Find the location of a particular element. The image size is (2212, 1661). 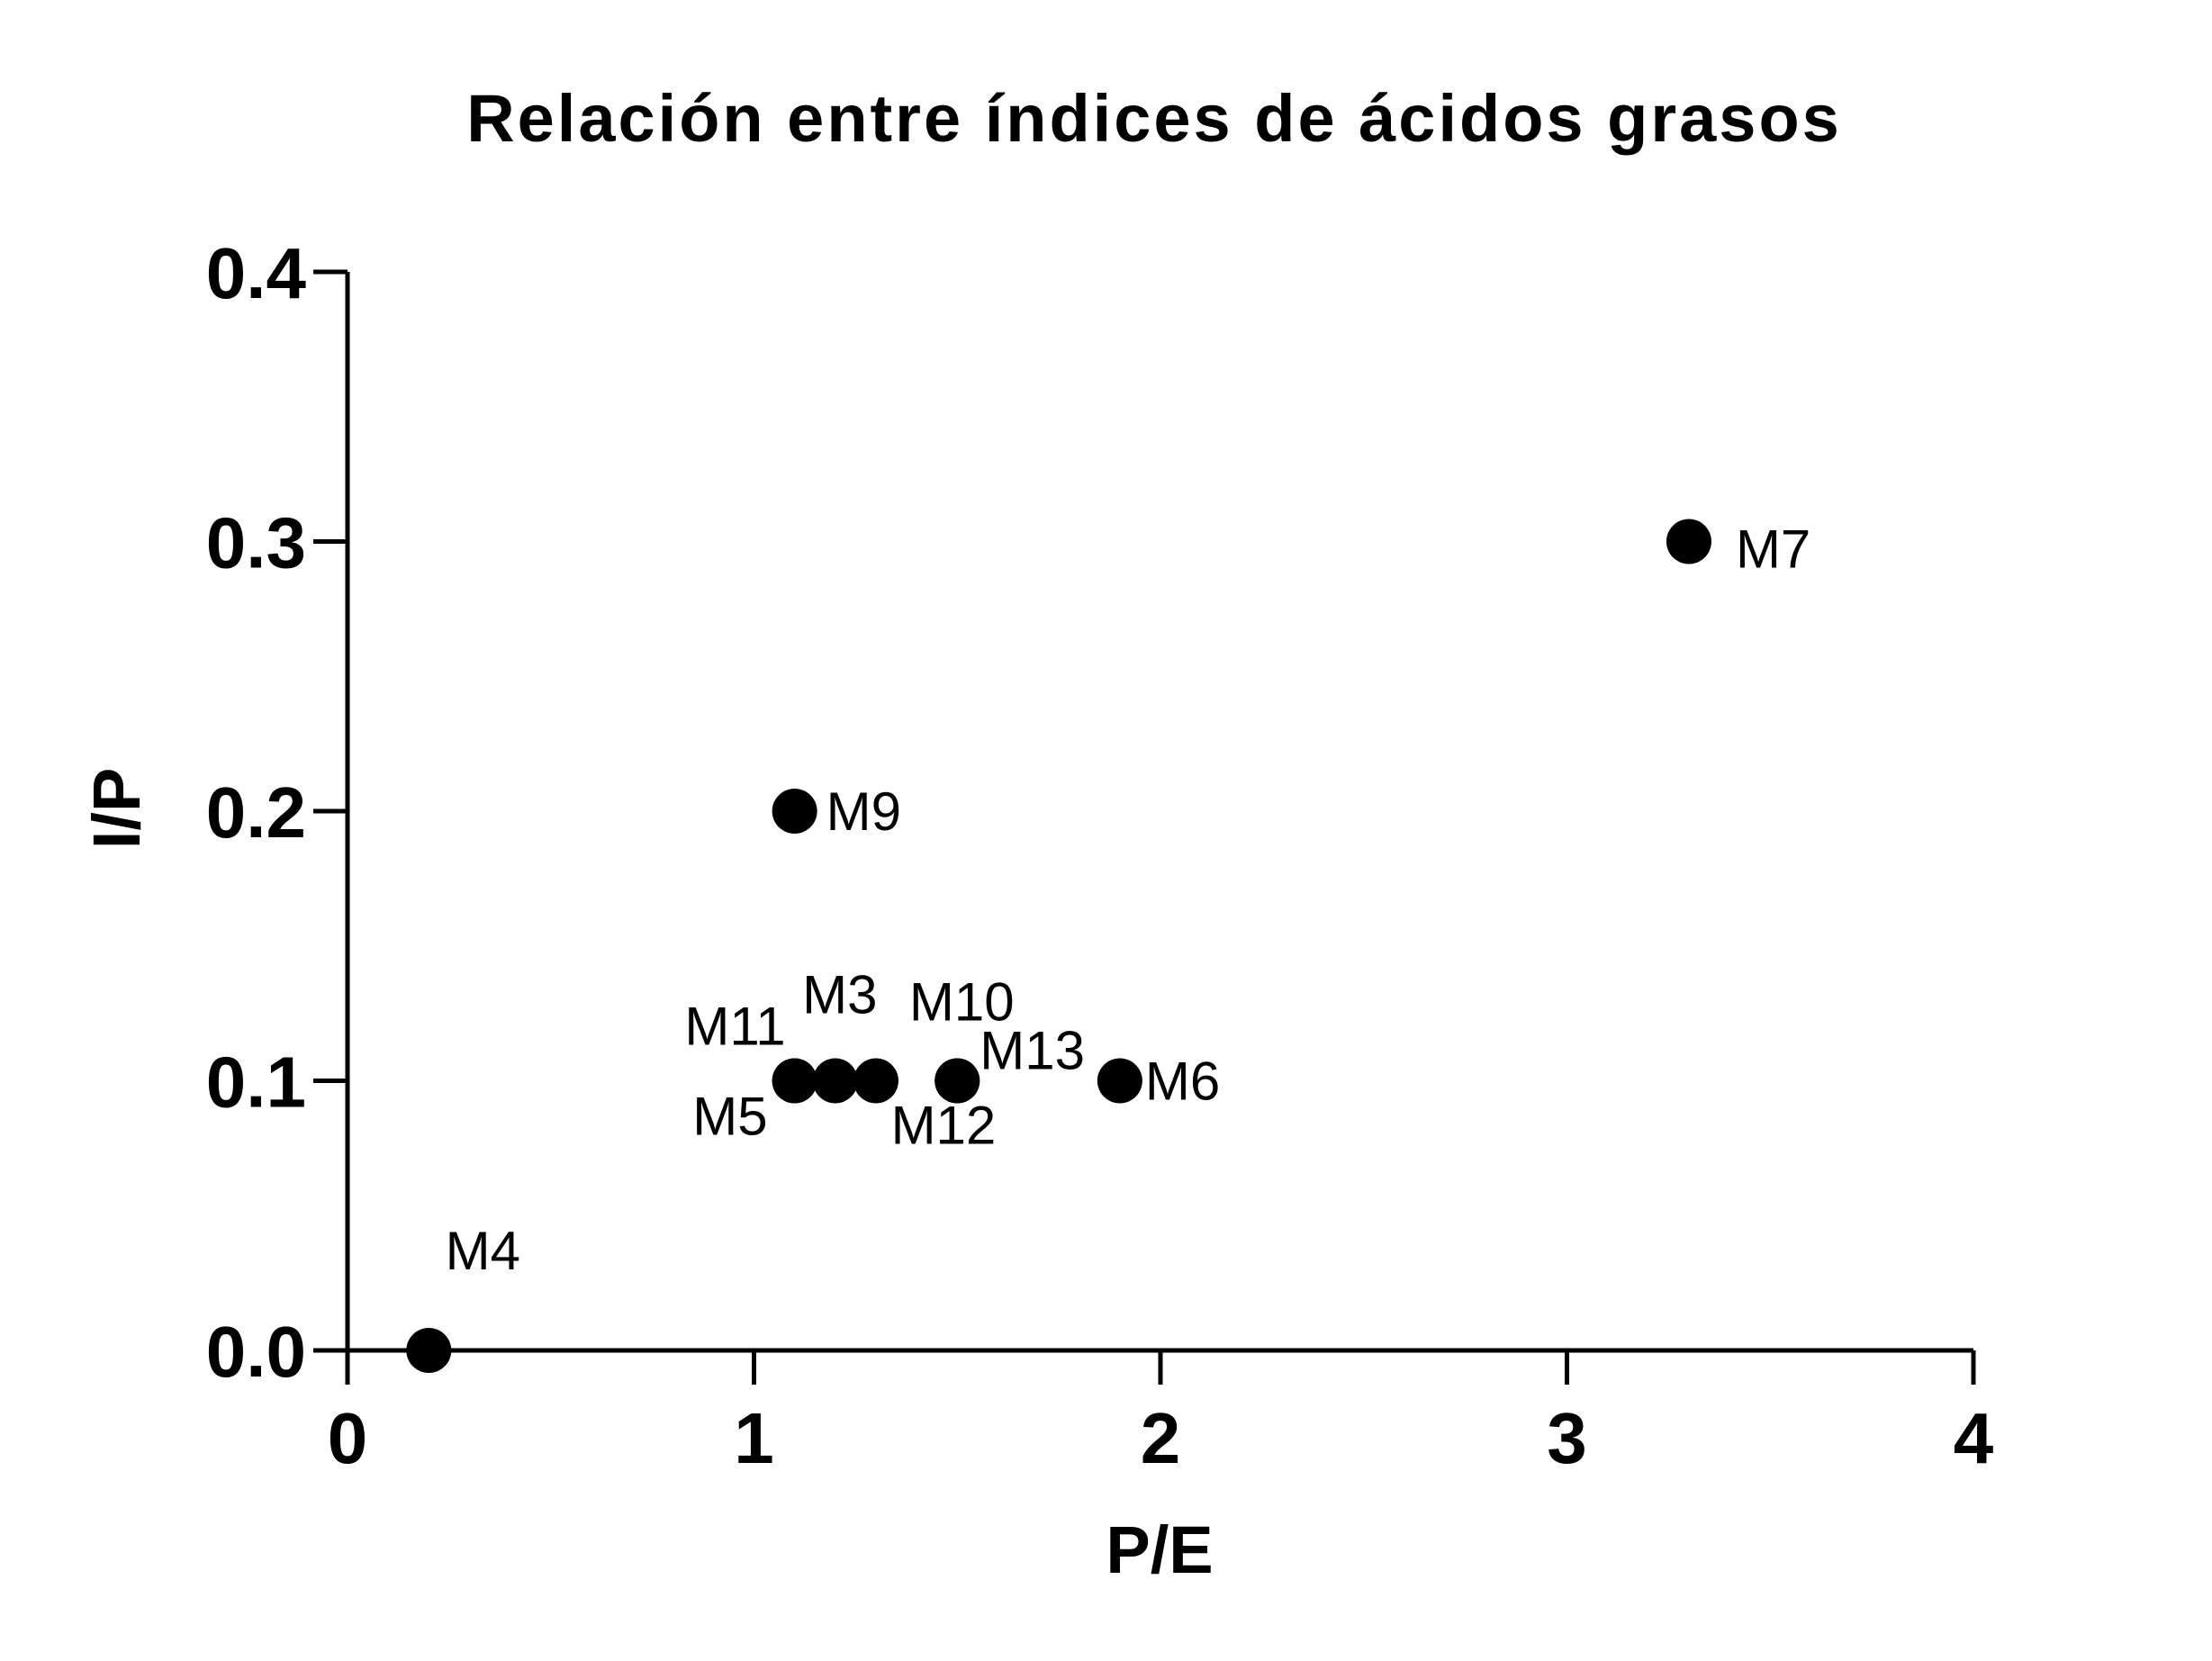

y-tick-label: 0.0 is located at coordinates (256, 1352).